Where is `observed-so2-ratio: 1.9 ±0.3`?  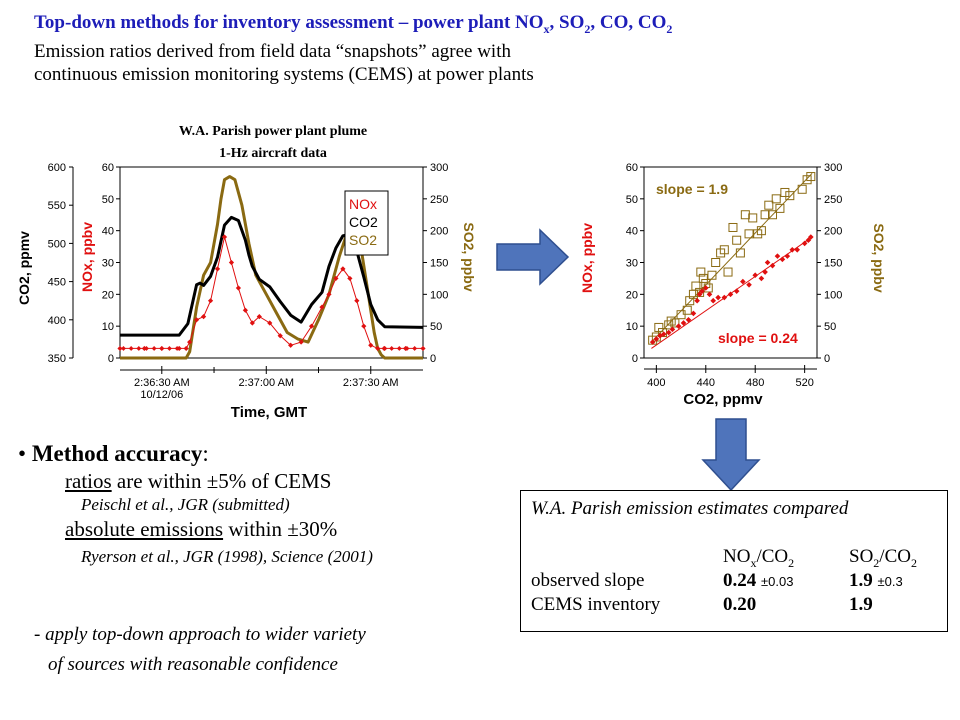 observed-so2-ratio: 1.9 ±0.3 is located at coordinates (876, 580).